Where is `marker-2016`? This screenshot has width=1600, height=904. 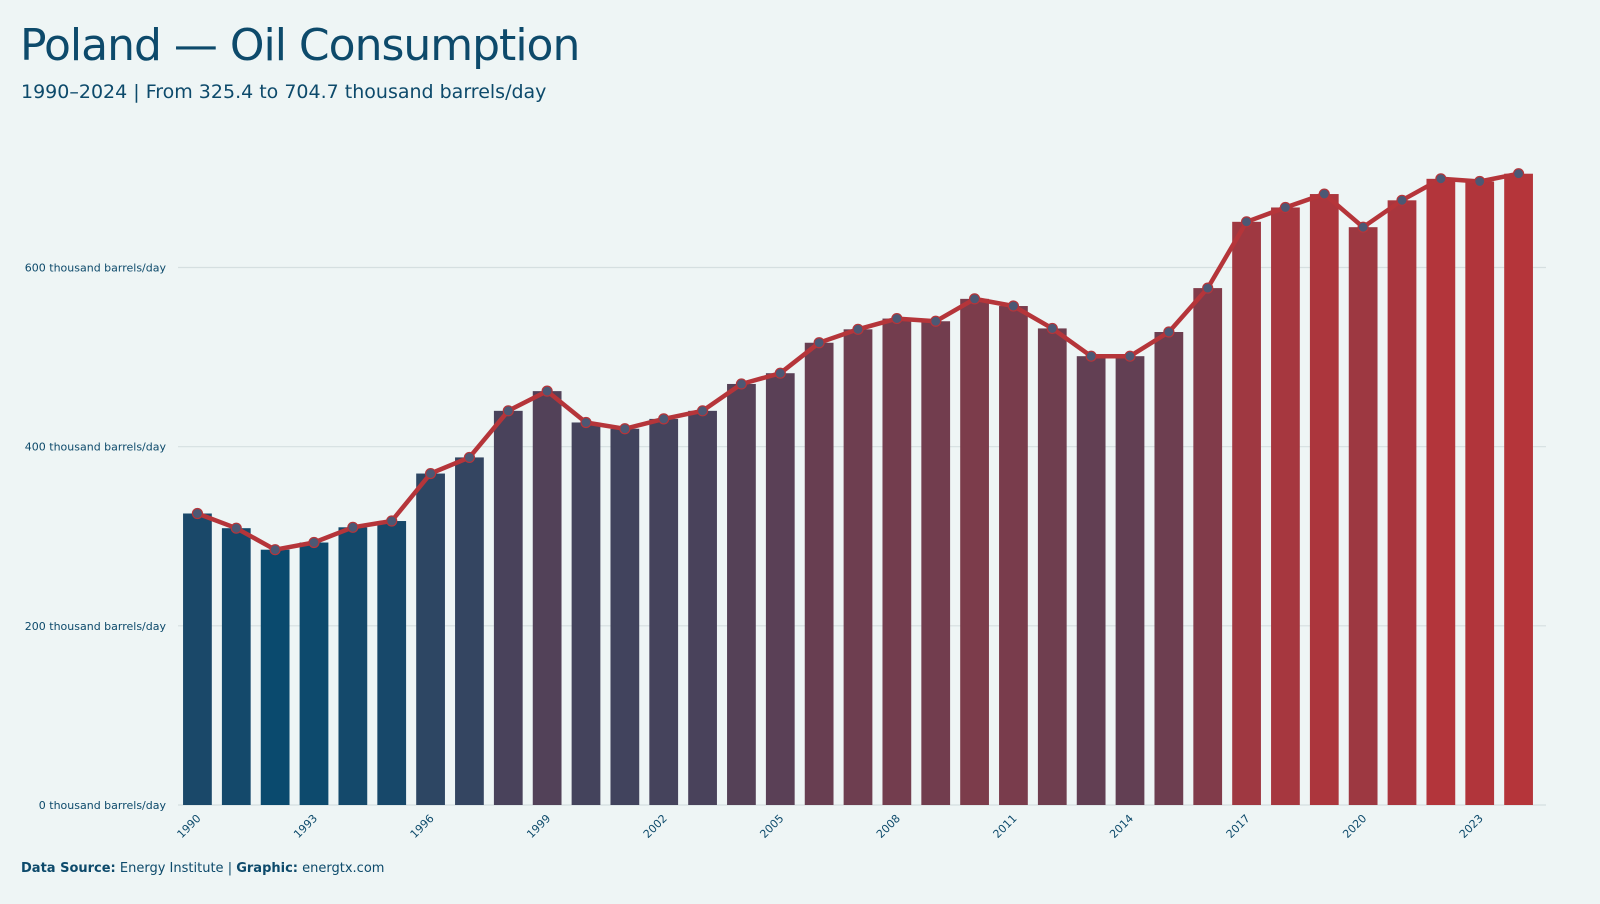 marker-2016 is located at coordinates (1208, 288).